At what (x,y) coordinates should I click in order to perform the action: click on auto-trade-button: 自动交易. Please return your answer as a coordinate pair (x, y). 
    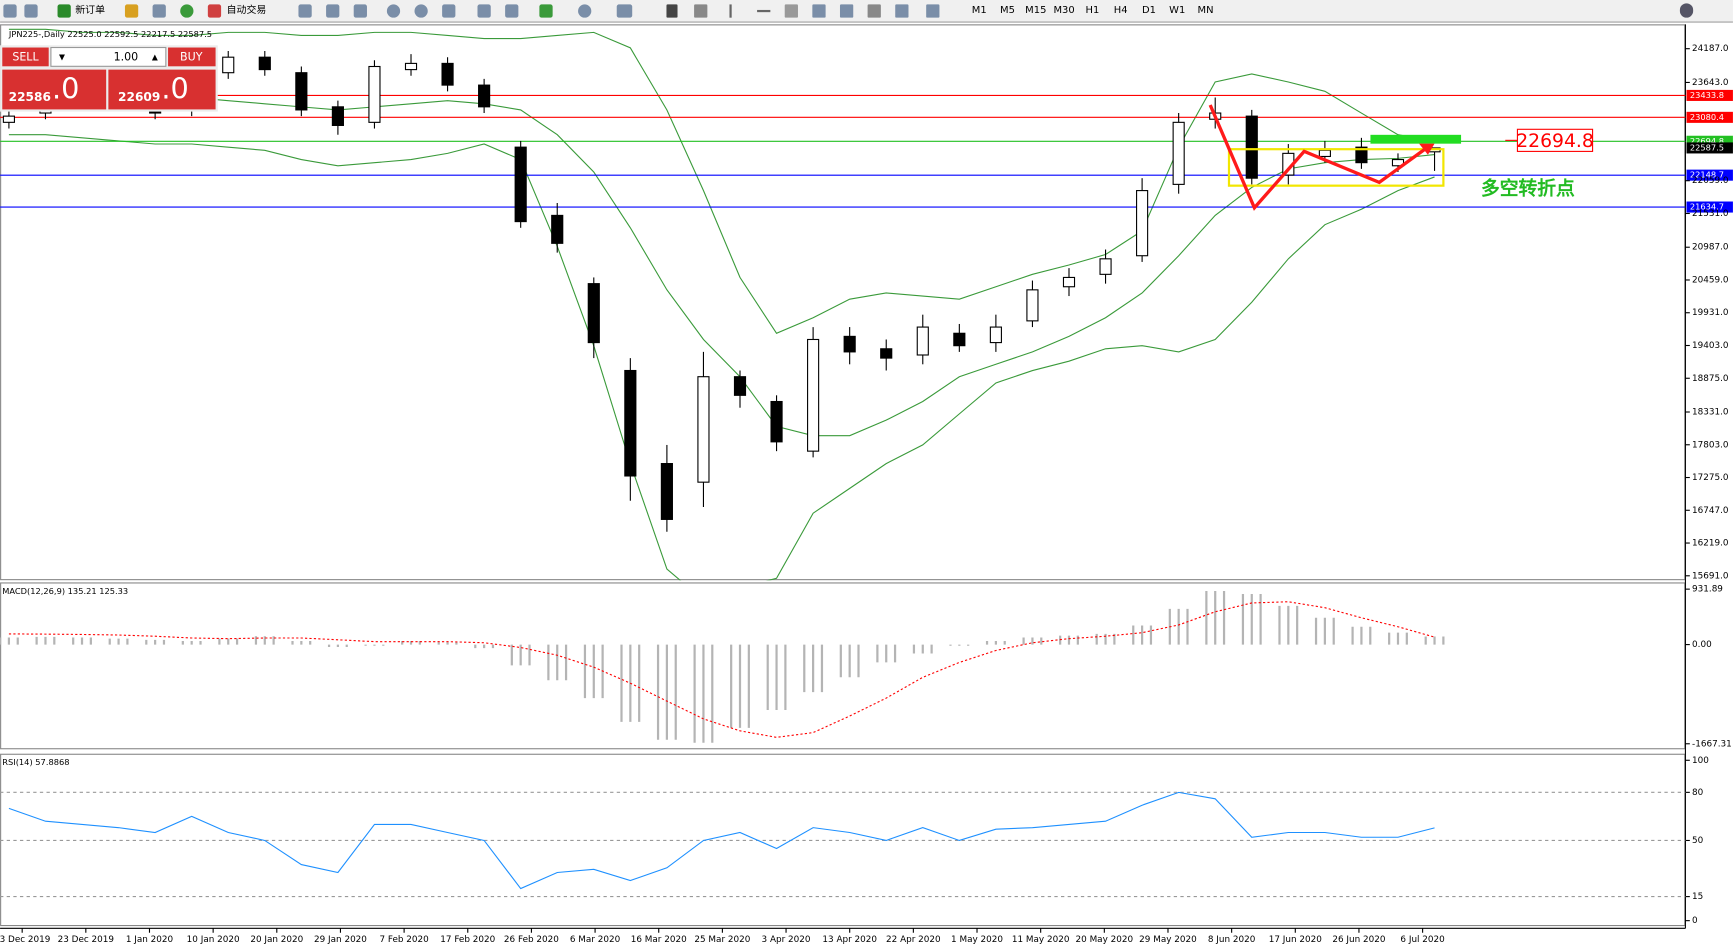
    Looking at the image, I should click on (247, 9).